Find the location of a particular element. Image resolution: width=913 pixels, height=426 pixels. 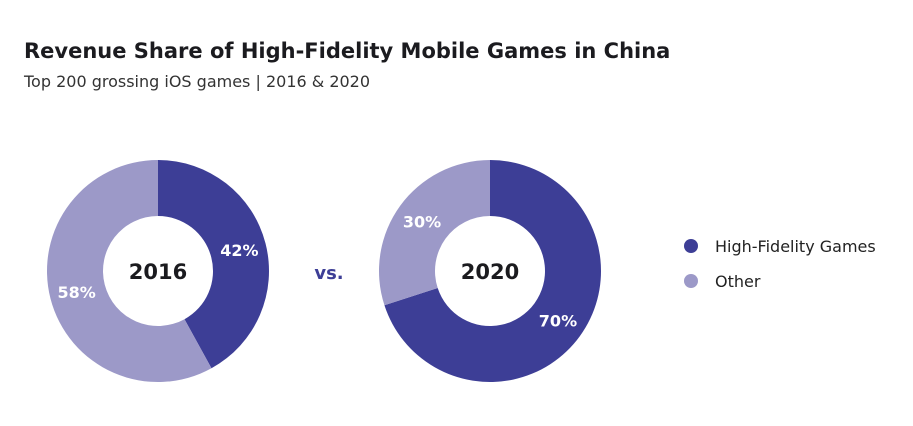

donut-2016-slice-label-high-fidelity: 42% is located at coordinates (239, 250).